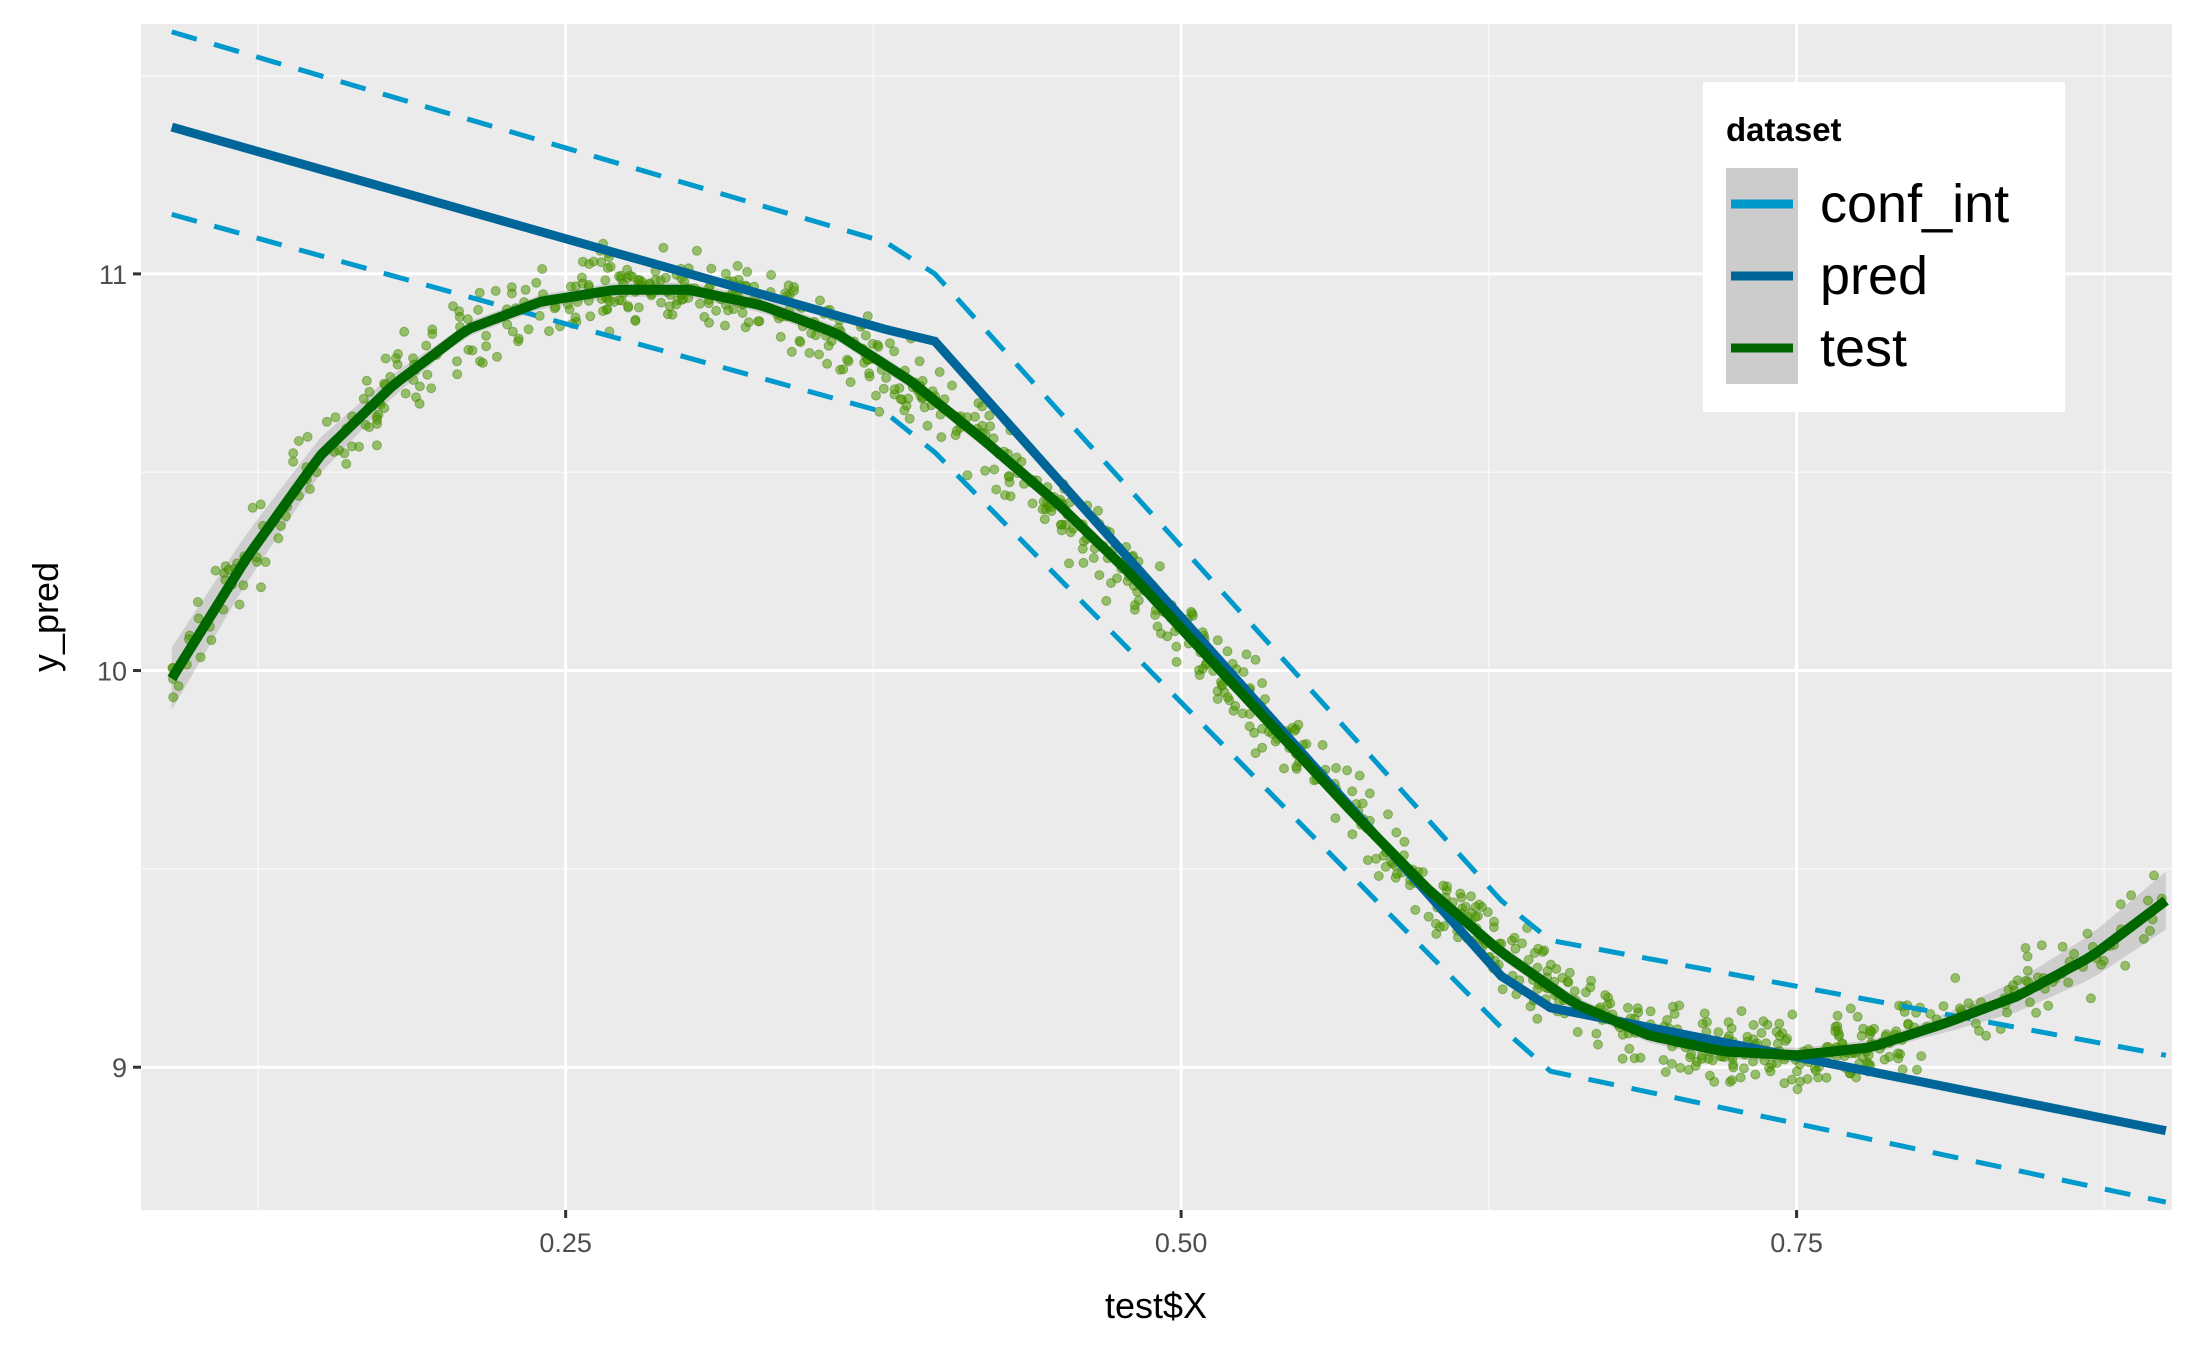 This screenshot has height=1350, width=2187. Describe the element at coordinates (1156, 1305) in the screenshot. I see `x-axis-title: test$X` at that location.